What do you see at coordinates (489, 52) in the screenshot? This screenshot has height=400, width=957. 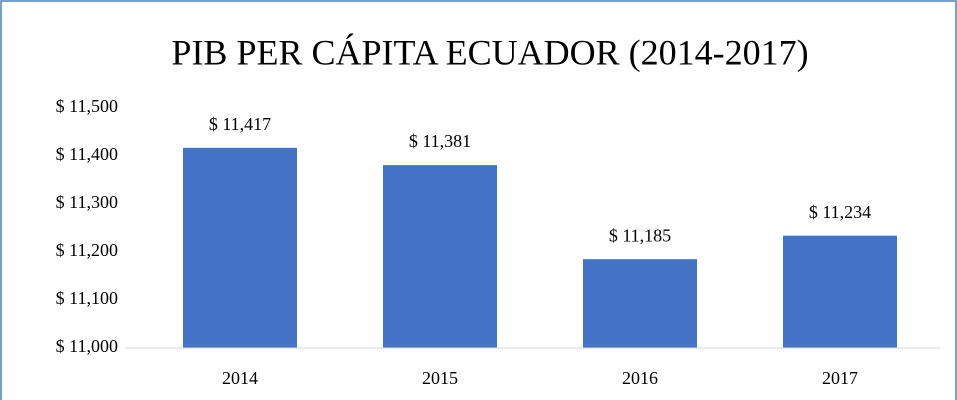 I see `chart-title: PIB PER CÁPITA ECUADOR (2014-2017)` at bounding box center [489, 52].